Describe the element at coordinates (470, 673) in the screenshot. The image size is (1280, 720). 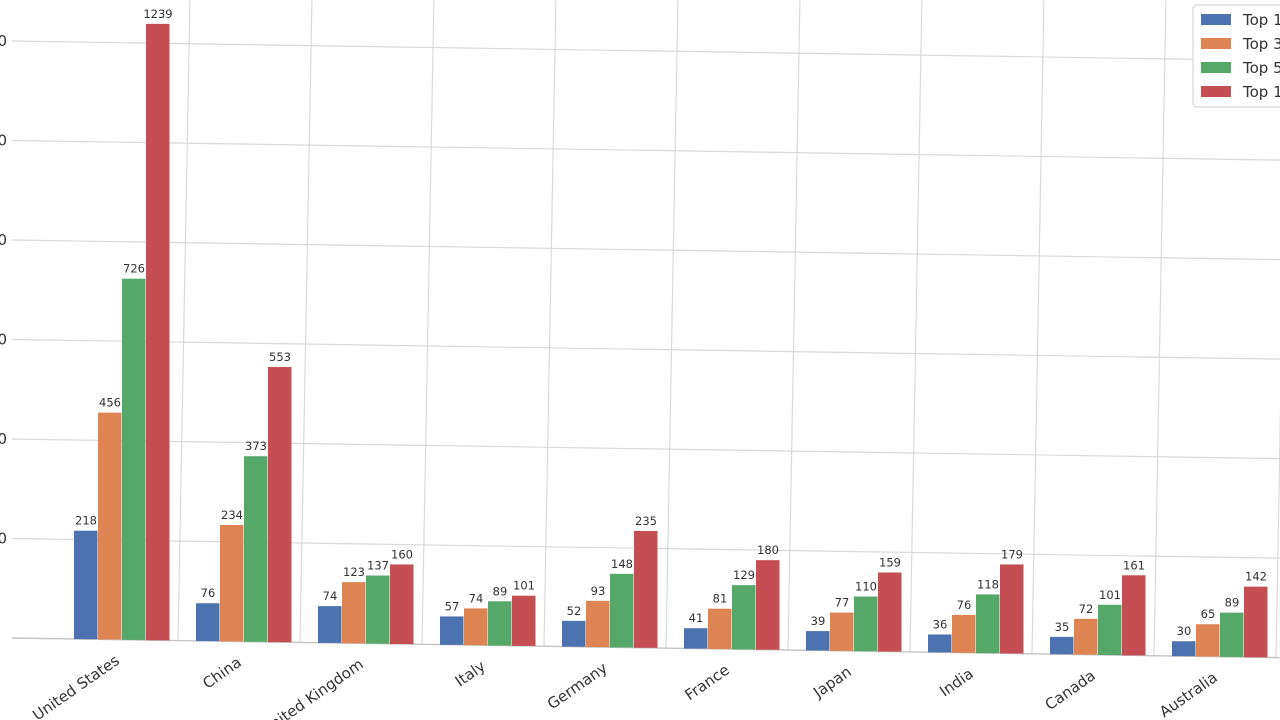
I see `x-tick-label: Italy` at that location.